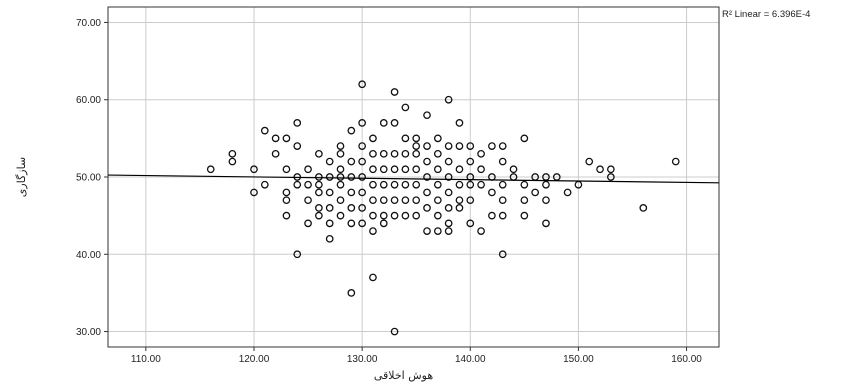 The height and width of the screenshot is (390, 863). What do you see at coordinates (88, 255) in the screenshot?
I see `y-tick-label: 40.00` at bounding box center [88, 255].